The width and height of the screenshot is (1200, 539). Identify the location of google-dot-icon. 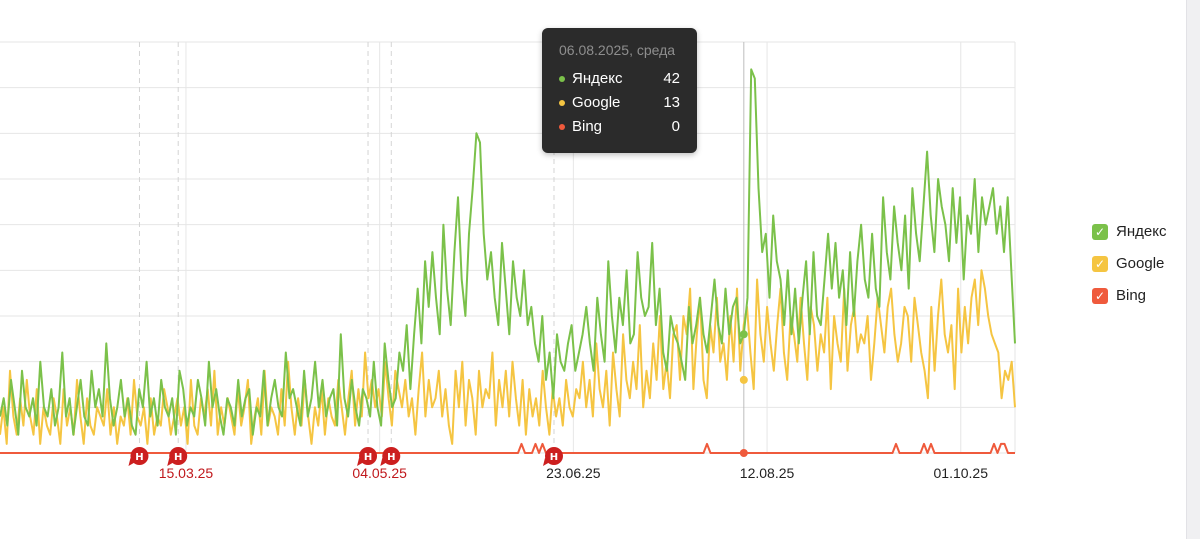
(562, 103).